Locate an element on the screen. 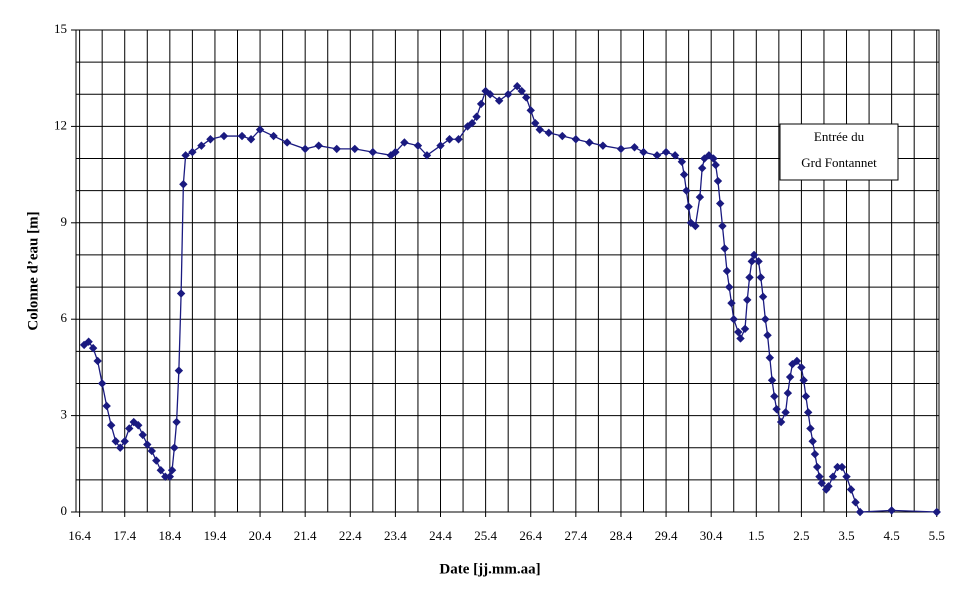 The image size is (968, 602). x-tick-label: 16.4 is located at coordinates (79, 535).